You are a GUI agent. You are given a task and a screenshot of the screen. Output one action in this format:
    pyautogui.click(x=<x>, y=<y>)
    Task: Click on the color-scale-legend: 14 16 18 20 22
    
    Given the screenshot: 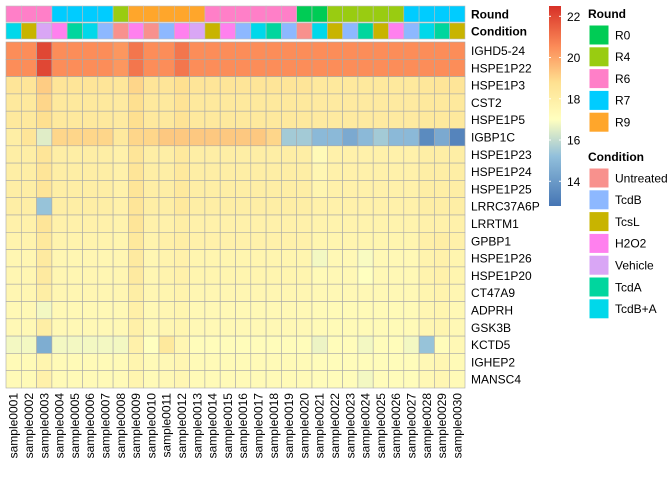 What is the action you would take?
    pyautogui.click(x=565, y=106)
    